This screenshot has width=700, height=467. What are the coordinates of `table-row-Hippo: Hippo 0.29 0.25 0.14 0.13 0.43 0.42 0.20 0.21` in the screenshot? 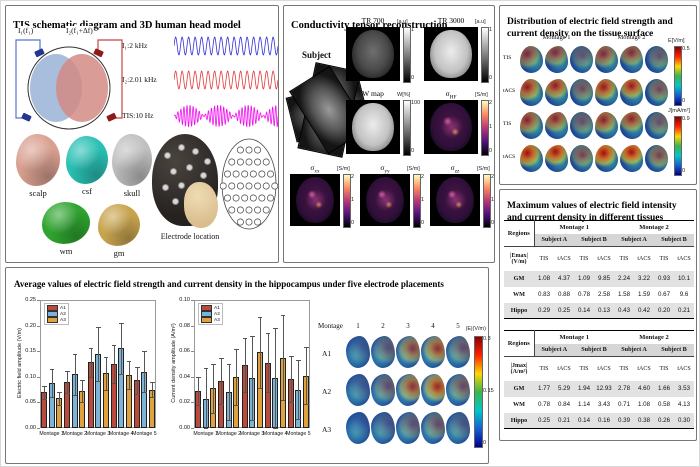 It's located at (599, 310).